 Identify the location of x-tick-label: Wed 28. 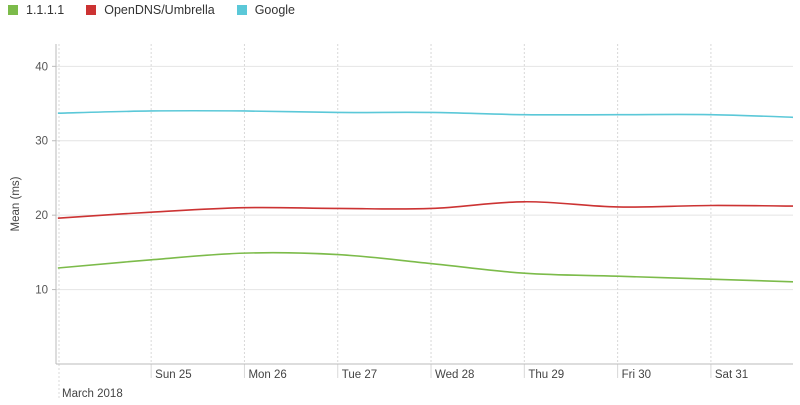
(454, 375).